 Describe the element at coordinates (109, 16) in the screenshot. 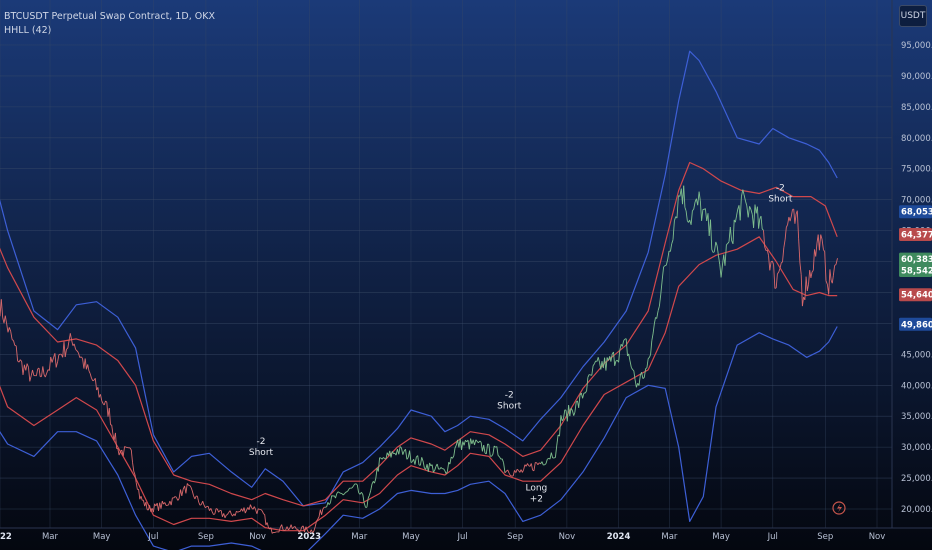

I see `symbol-title: BTCUSDT Perpetual Swap Contract, 1D, OKX` at that location.